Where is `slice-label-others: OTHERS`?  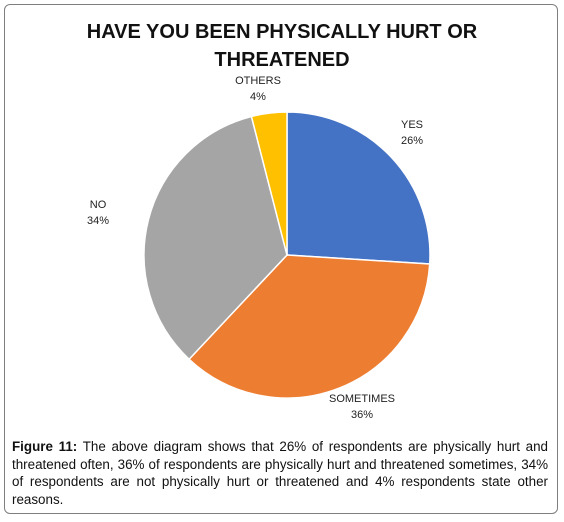
slice-label-others: OTHERS is located at coordinates (258, 81).